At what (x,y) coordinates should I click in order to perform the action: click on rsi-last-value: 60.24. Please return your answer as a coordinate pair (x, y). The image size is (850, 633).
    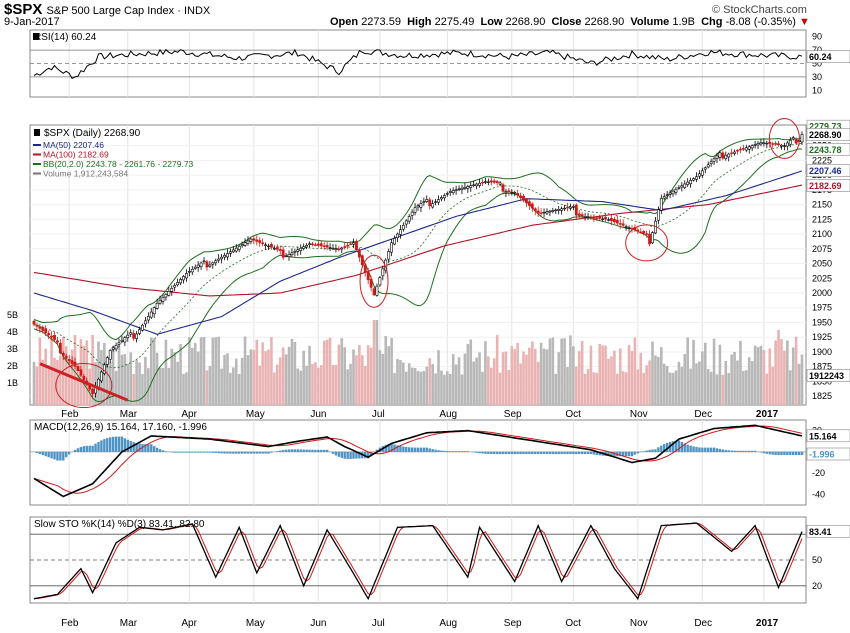
    Looking at the image, I should click on (820, 57).